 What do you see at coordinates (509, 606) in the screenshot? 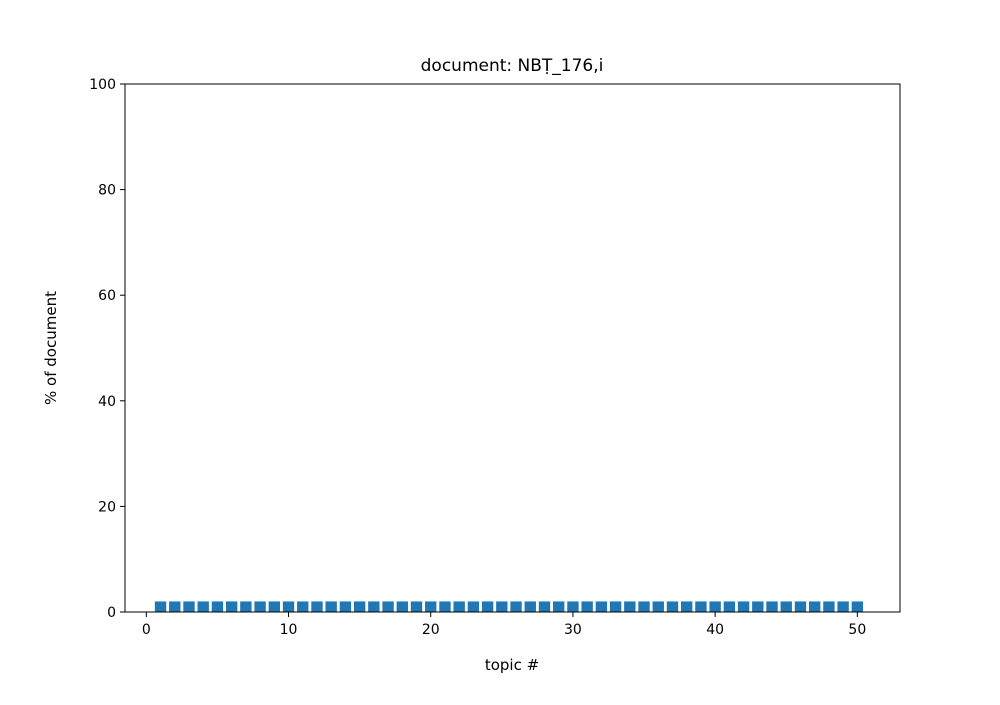
I see `bars-group` at bounding box center [509, 606].